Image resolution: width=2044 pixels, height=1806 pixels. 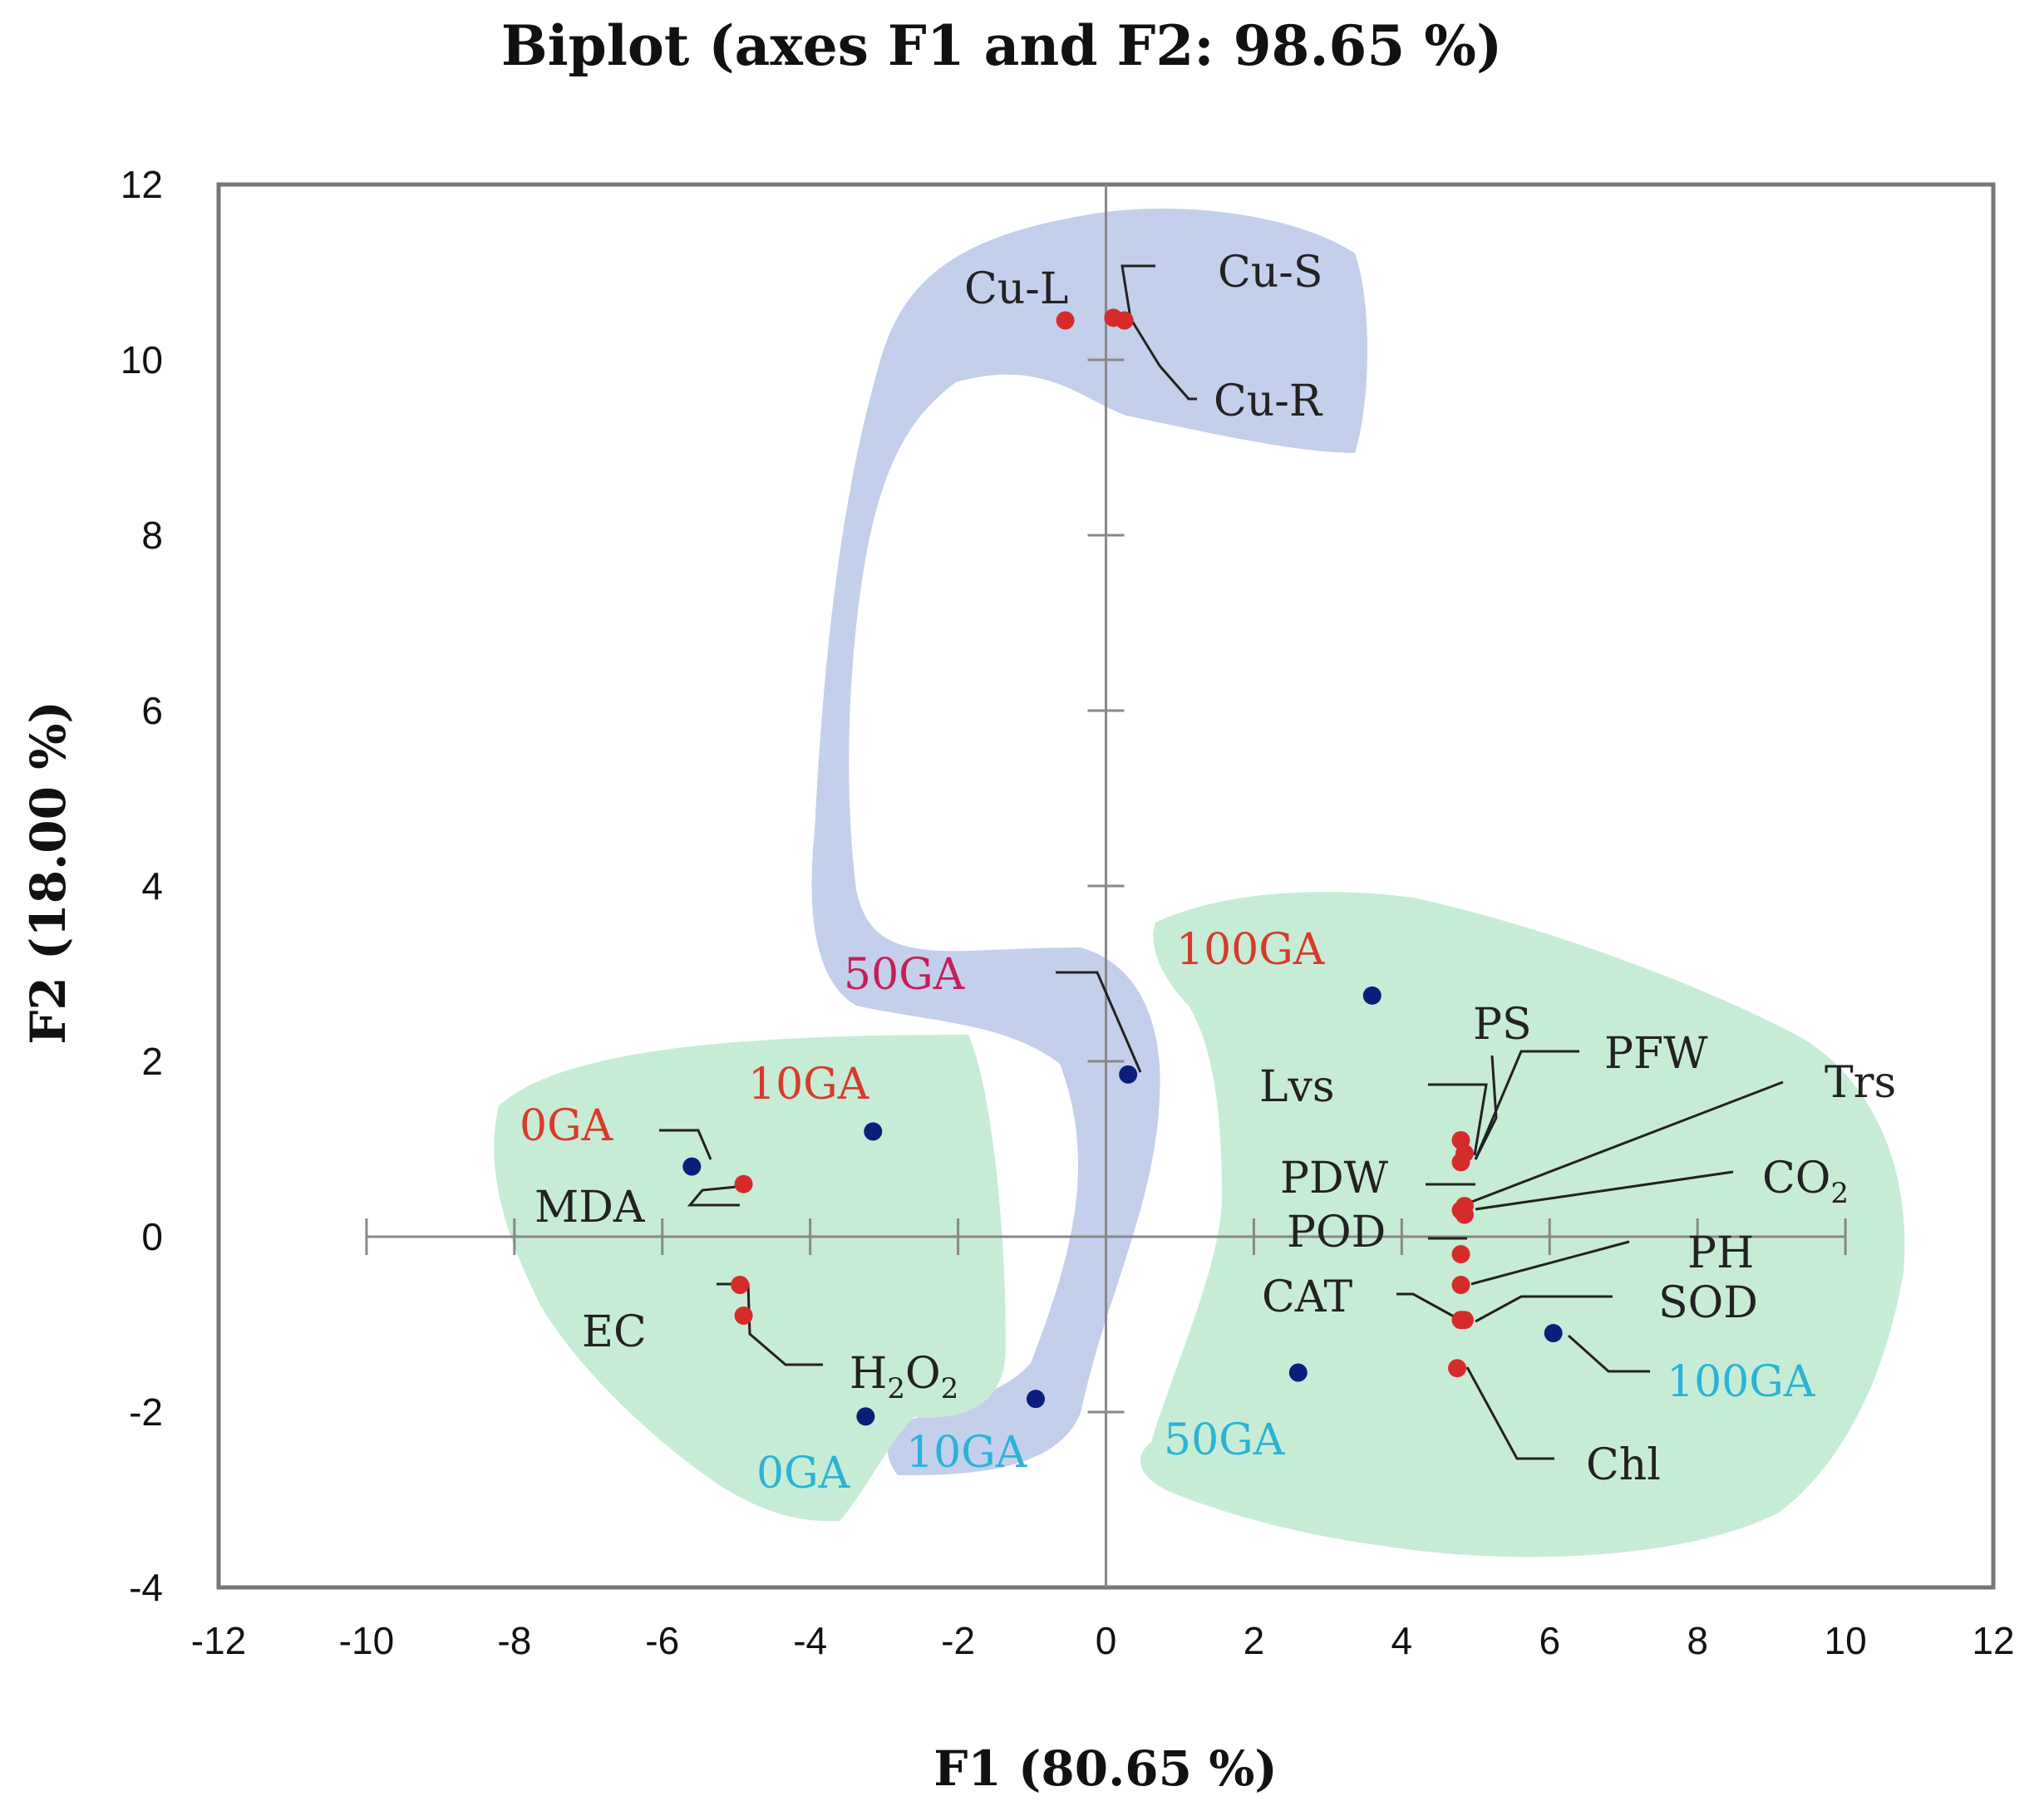 What do you see at coordinates (366, 1640) in the screenshot?
I see `x-tick-label: -10` at bounding box center [366, 1640].